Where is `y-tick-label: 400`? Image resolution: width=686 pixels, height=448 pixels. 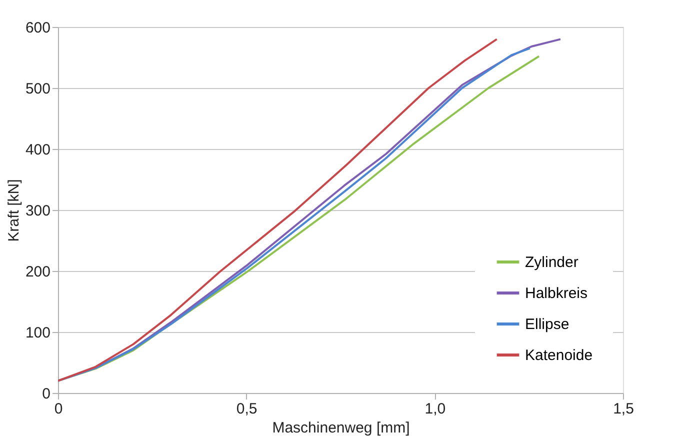
y-tick-label: 400 is located at coordinates (37, 150).